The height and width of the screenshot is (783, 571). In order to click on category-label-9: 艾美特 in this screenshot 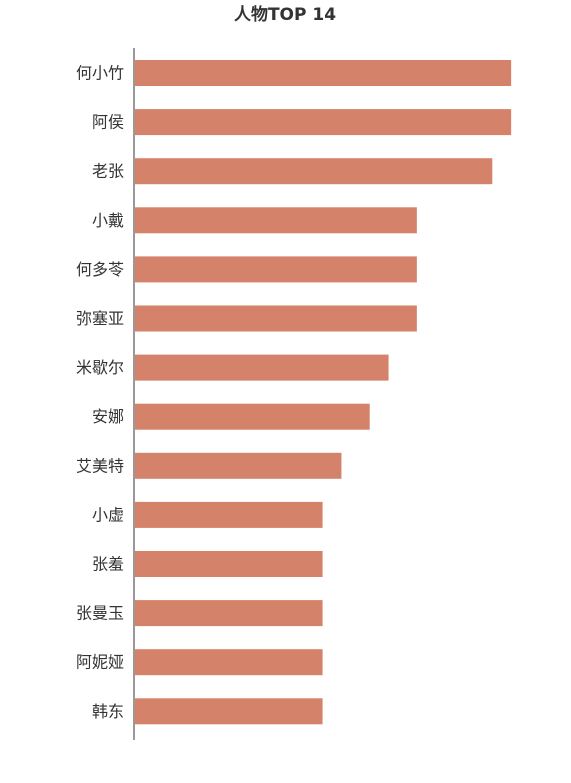, I will do `click(100, 465)`.